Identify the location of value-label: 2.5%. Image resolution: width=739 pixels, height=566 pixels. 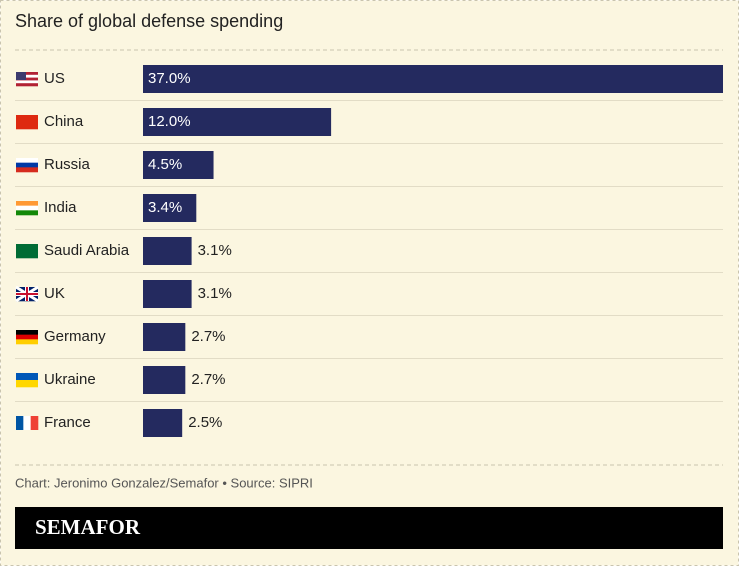
(205, 422).